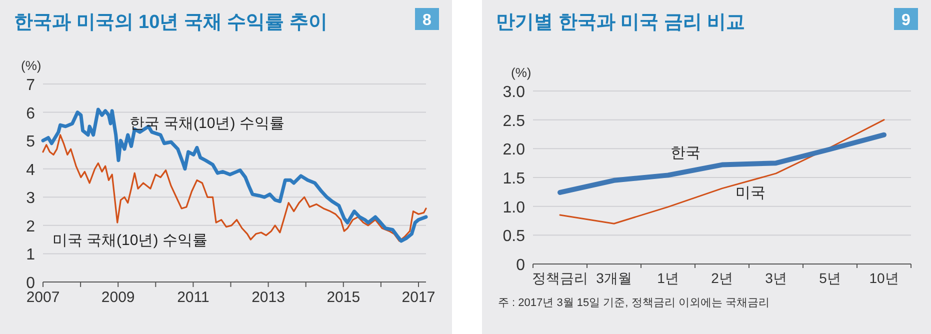 The width and height of the screenshot is (931, 334). Describe the element at coordinates (514, 179) in the screenshot. I see `y-tick-label: 1.5` at that location.